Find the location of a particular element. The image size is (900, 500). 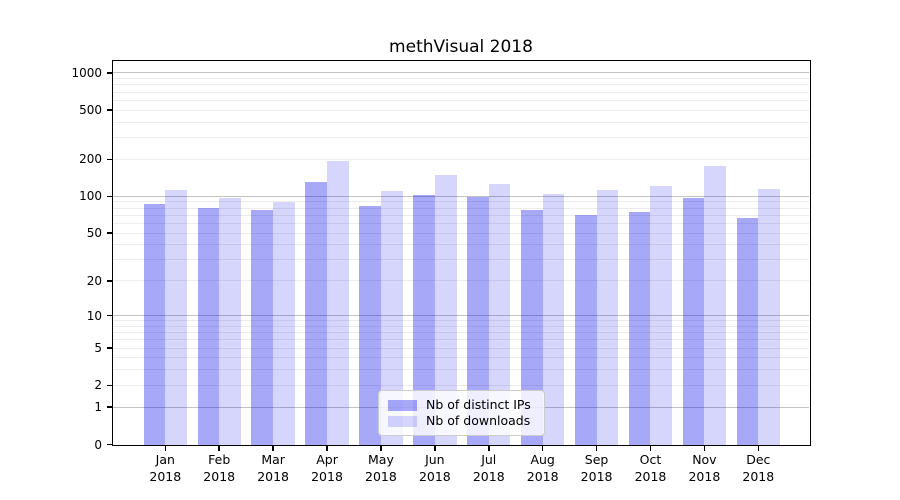

y-tick-label: 100 is located at coordinates (90, 196).